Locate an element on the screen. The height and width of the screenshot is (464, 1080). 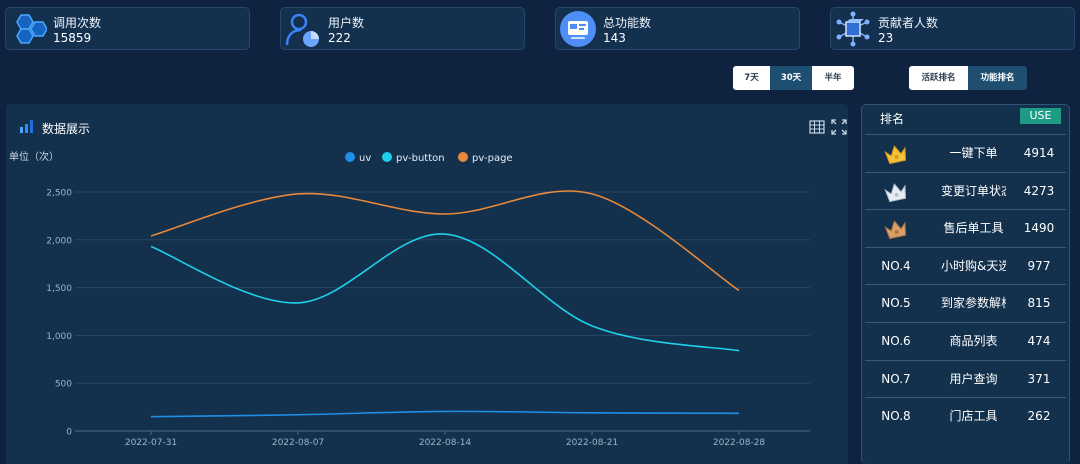
ranking-row: NO.7 用户查询 371 is located at coordinates (965, 378).